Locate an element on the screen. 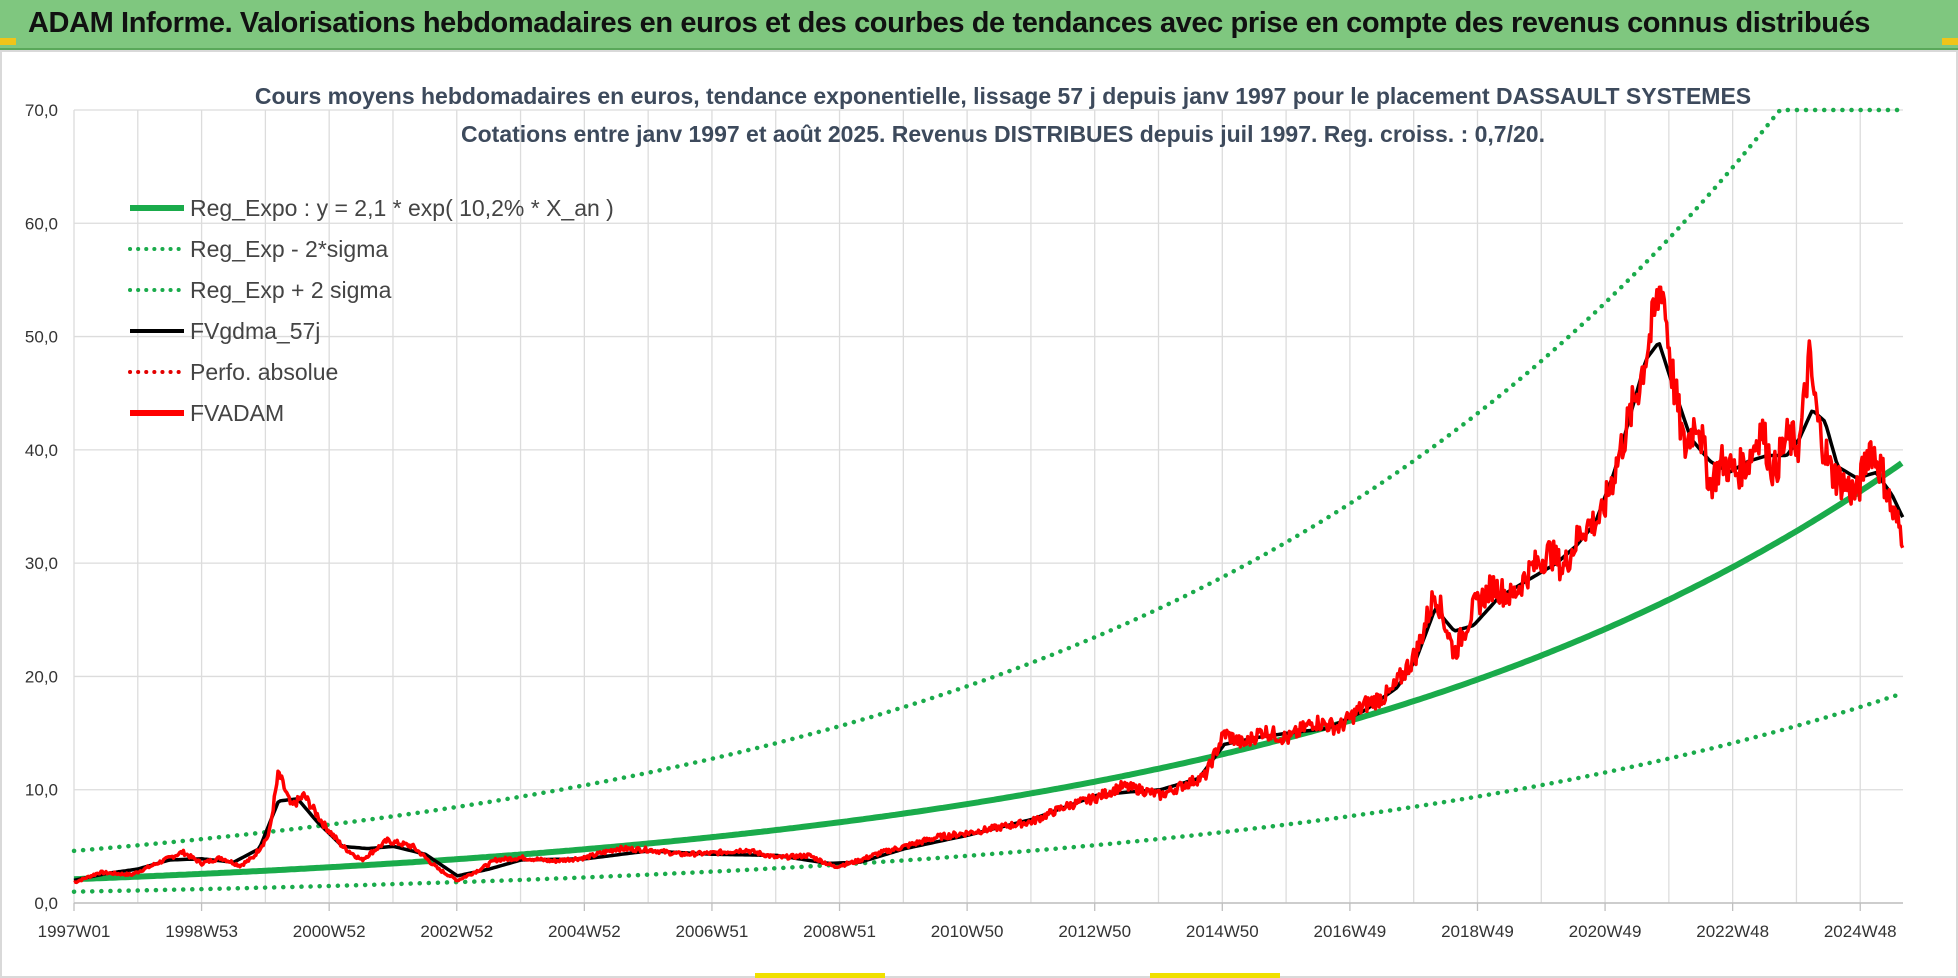 Image resolution: width=1958 pixels, height=978 pixels. y-tick-label: 70,0 is located at coordinates (41, 110).